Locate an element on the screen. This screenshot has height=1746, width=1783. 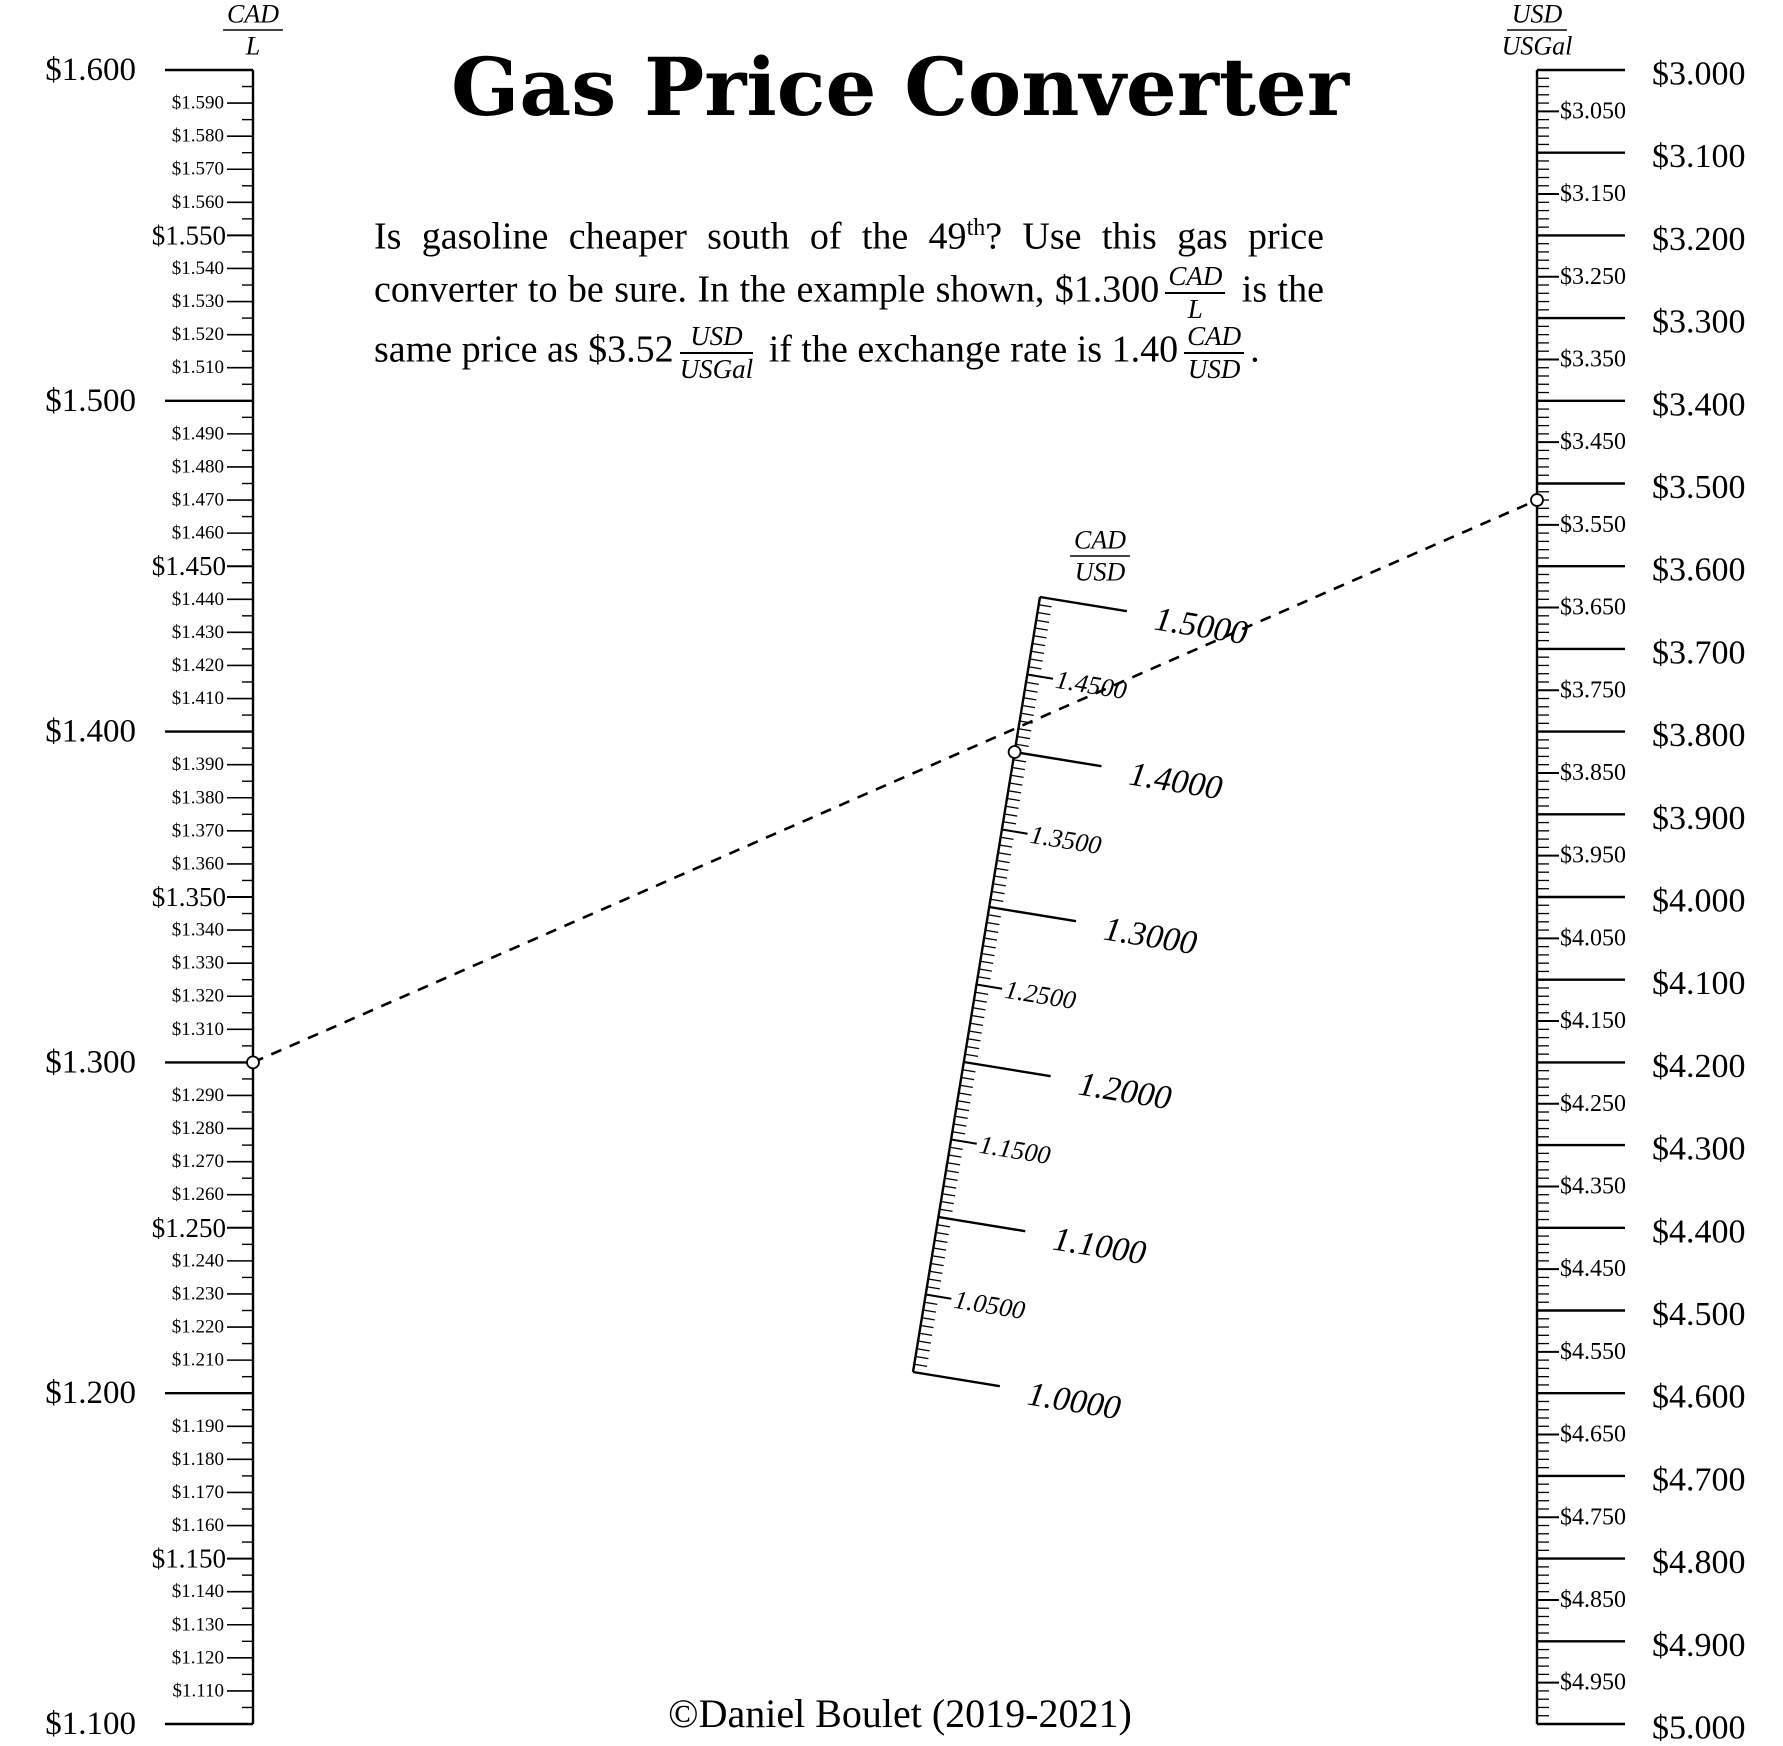
left-minor-label: $1.540 is located at coordinates (198, 268).